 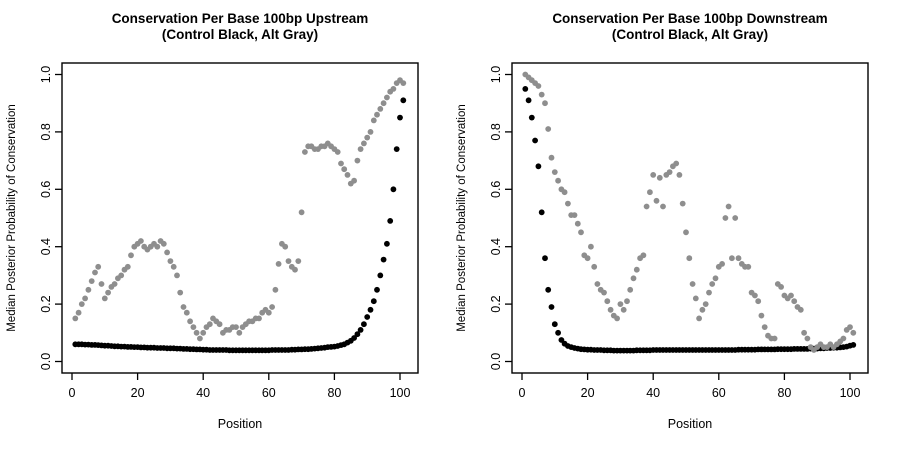 What do you see at coordinates (496, 246) in the screenshot?
I see `y-tick-label: 0.4` at bounding box center [496, 246].